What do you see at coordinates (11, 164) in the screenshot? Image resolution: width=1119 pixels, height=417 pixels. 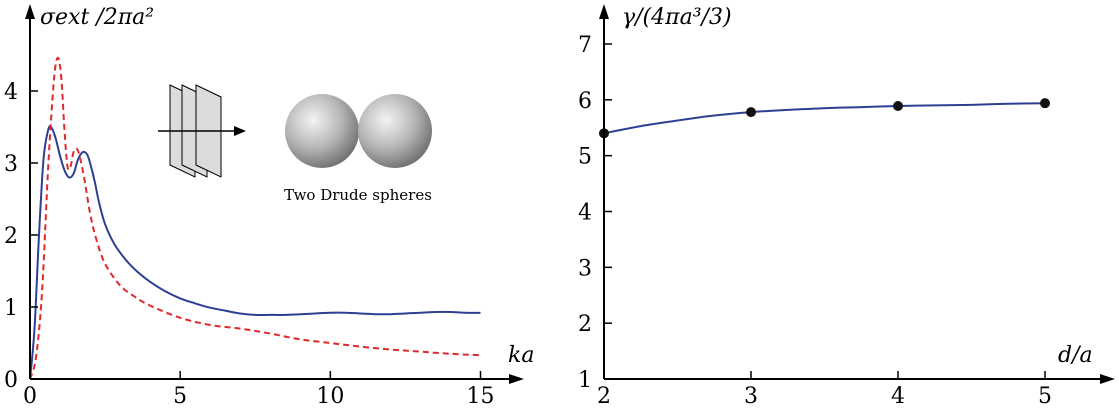 I see `left-y-tick-label: 3` at bounding box center [11, 164].